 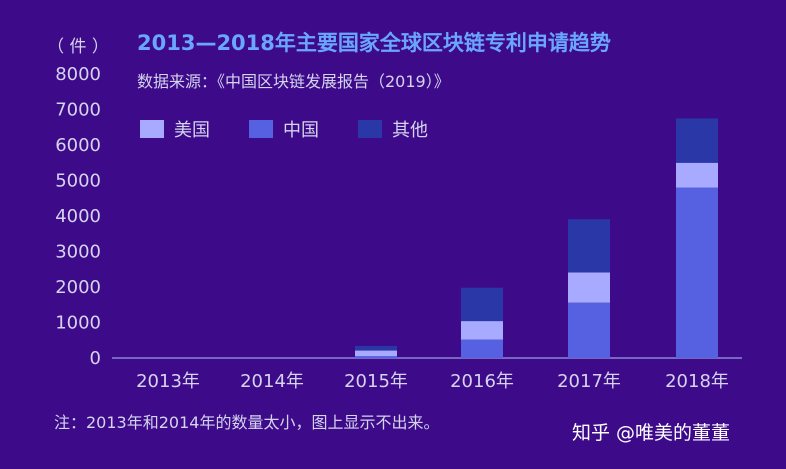 What do you see at coordinates (589, 381) in the screenshot?
I see `x-tick-label: 2017年` at bounding box center [589, 381].